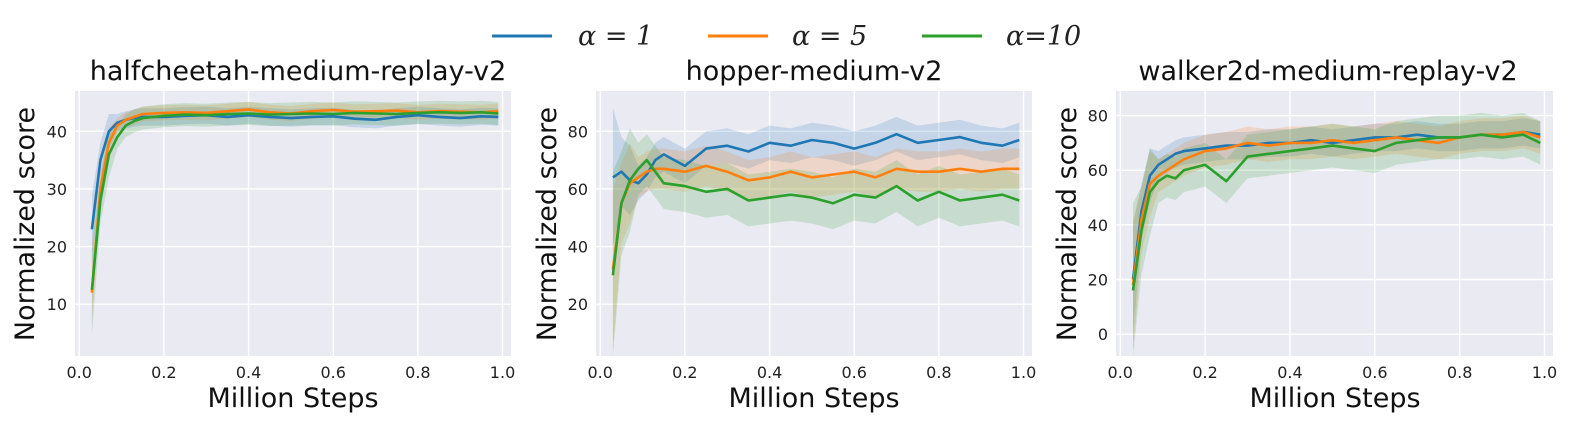 Image resolution: width=1577 pixels, height=429 pixels. What do you see at coordinates (814, 71) in the screenshot?
I see `panel-title: hopper-medium-v2` at bounding box center [814, 71].